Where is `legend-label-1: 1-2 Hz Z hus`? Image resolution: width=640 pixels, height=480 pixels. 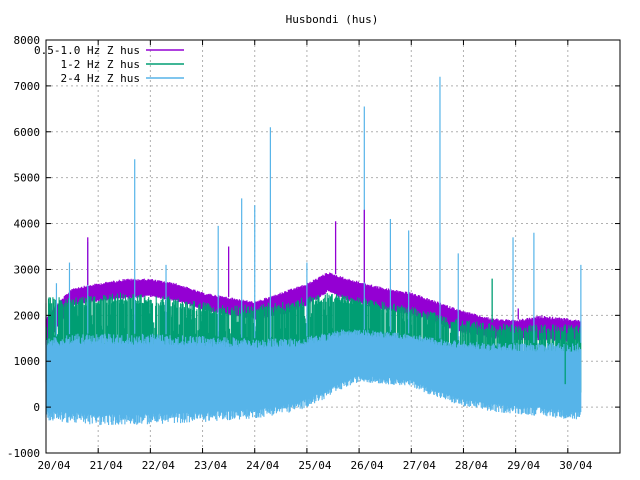
legend-label-1: 1-2 Hz Z hus is located at coordinates (100, 64).